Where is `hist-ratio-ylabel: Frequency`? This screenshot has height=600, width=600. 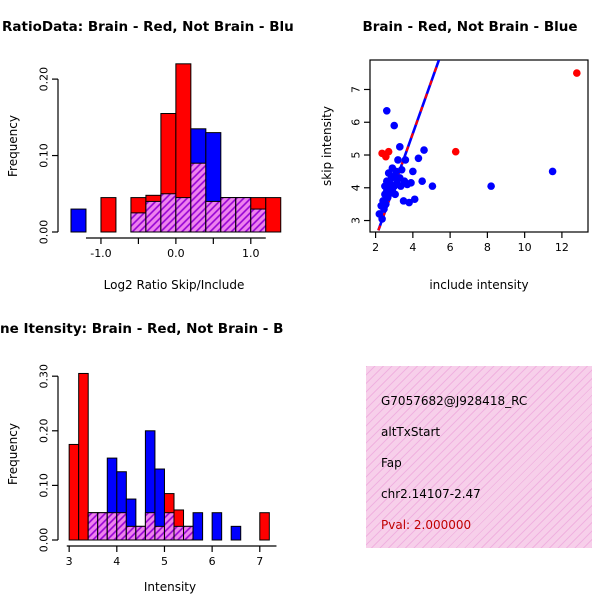 hist-ratio-ylabel: Frequency is located at coordinates (13, 146).